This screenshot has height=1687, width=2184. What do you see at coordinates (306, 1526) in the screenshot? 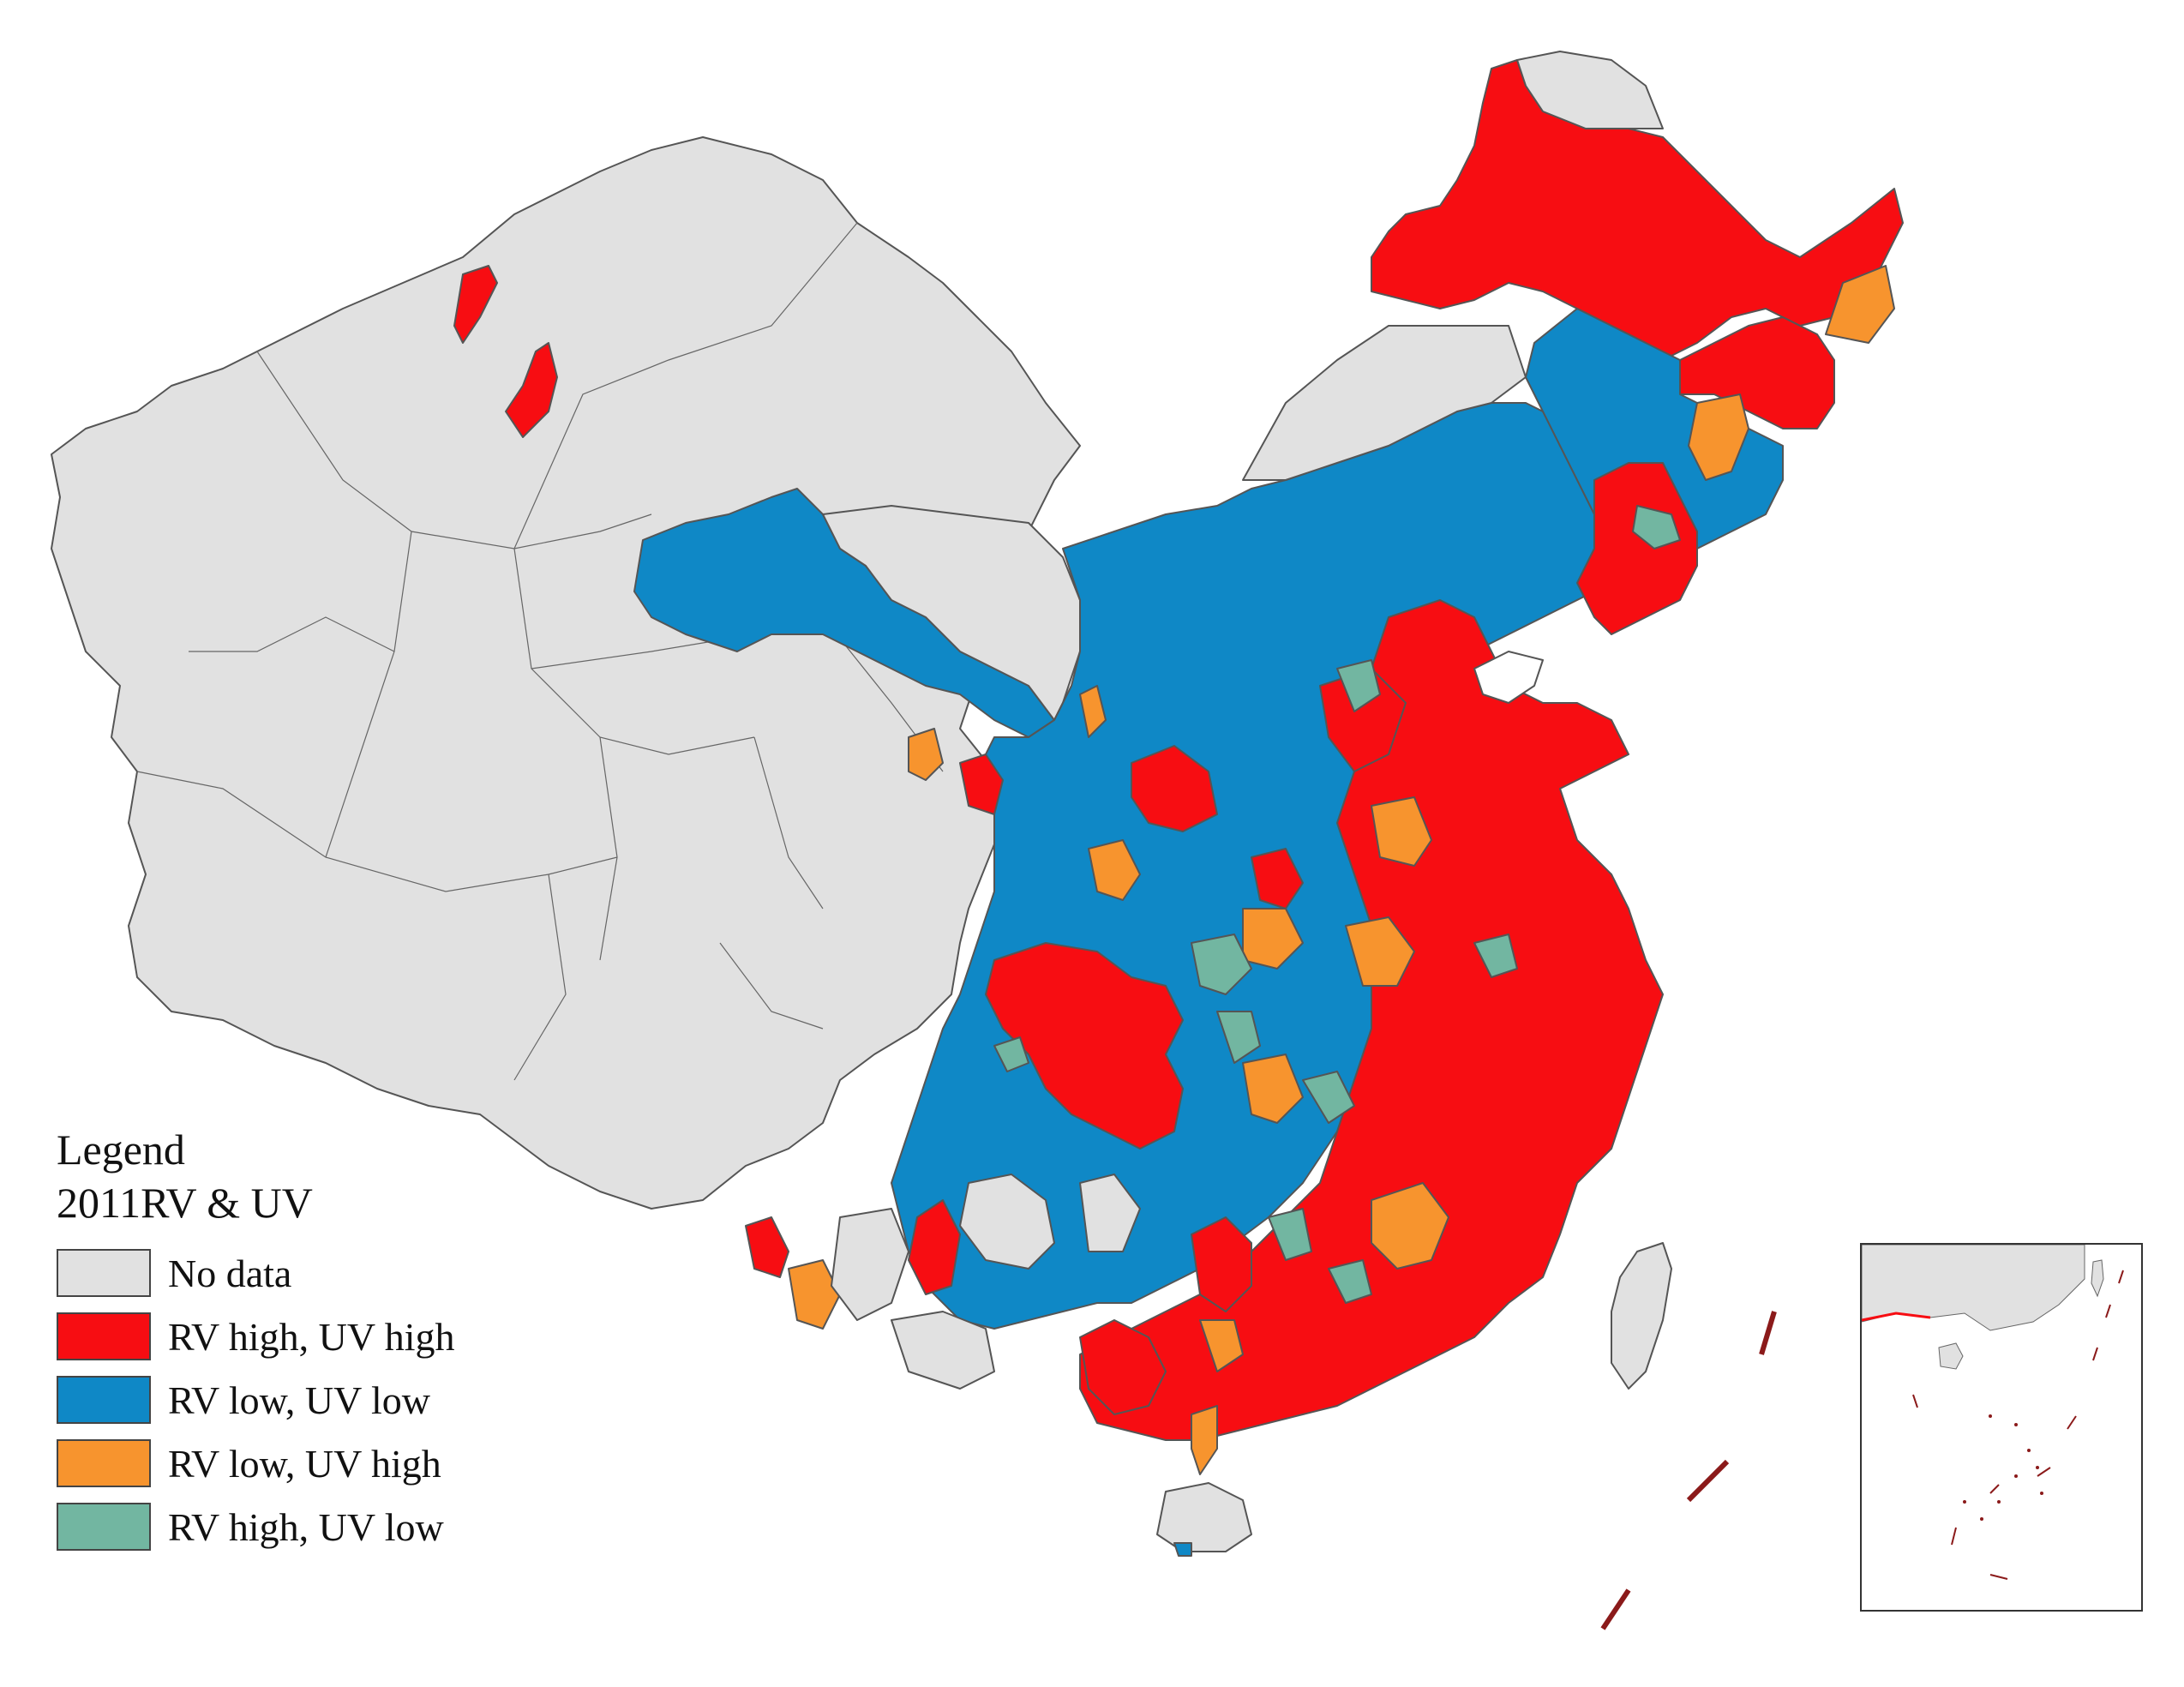
I see `legend-label-rv-high-uv-low: RV high, UV low` at bounding box center [306, 1526].